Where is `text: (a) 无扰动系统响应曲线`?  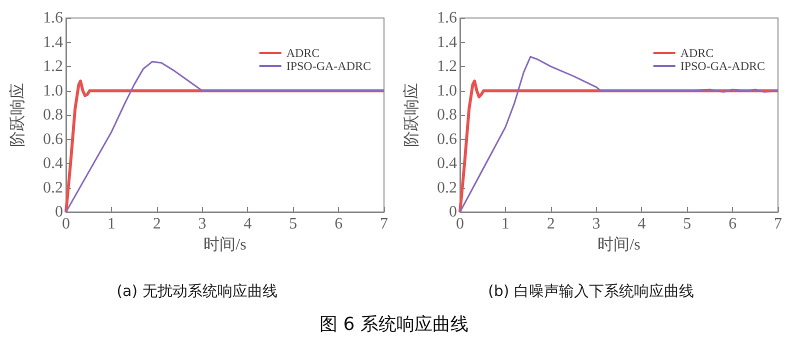 text: (a) 无扰动系统响应曲线 is located at coordinates (197, 291).